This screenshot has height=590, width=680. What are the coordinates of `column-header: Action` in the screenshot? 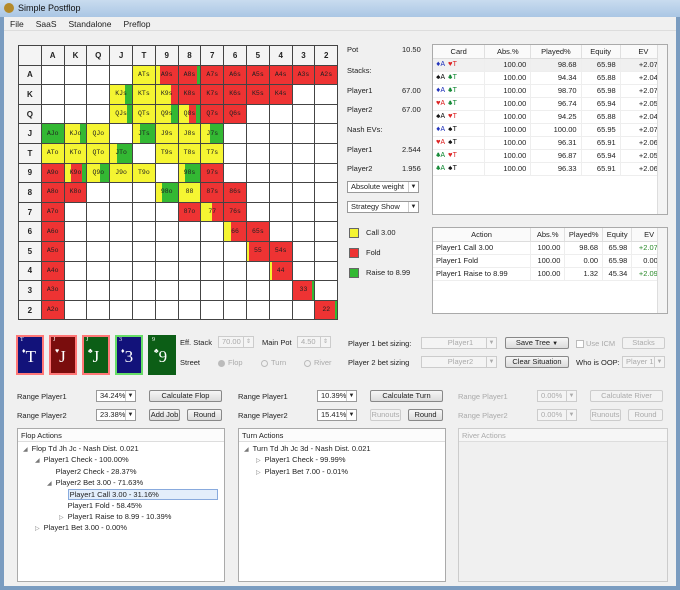 It's located at (482, 235).